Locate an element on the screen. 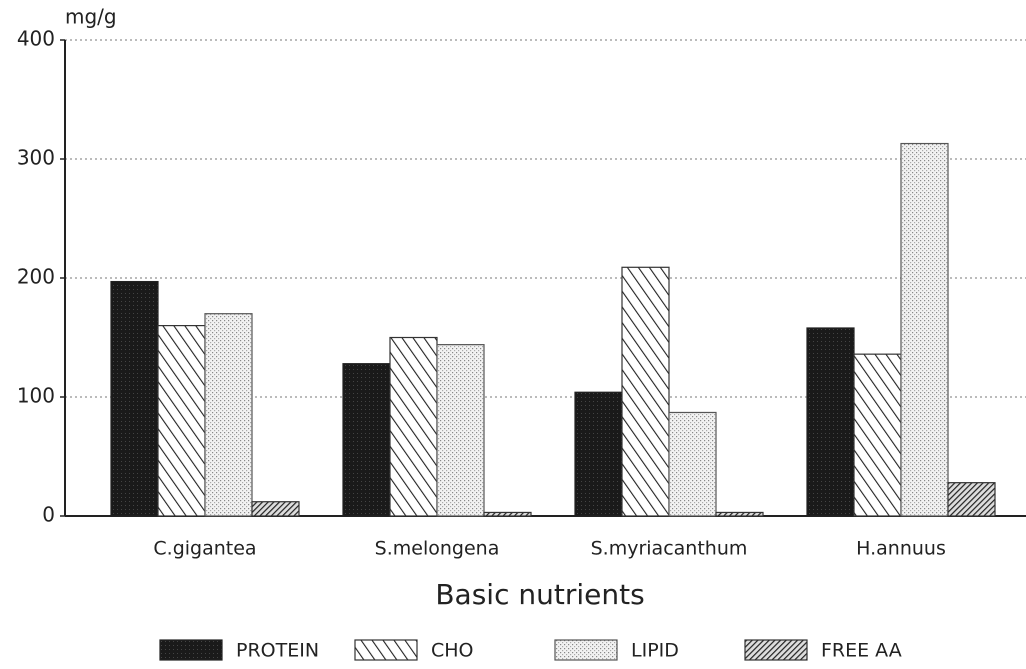 The height and width of the screenshot is (669, 1026). y-axis-label: mg/g is located at coordinates (91, 17).